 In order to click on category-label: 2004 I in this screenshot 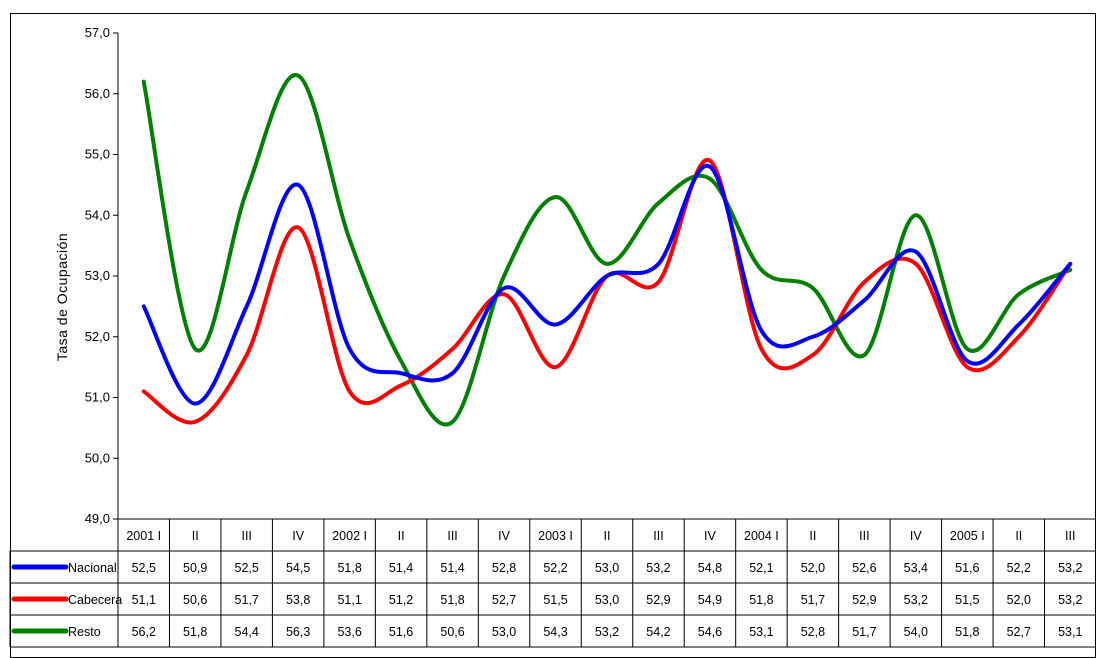, I will do `click(761, 536)`.